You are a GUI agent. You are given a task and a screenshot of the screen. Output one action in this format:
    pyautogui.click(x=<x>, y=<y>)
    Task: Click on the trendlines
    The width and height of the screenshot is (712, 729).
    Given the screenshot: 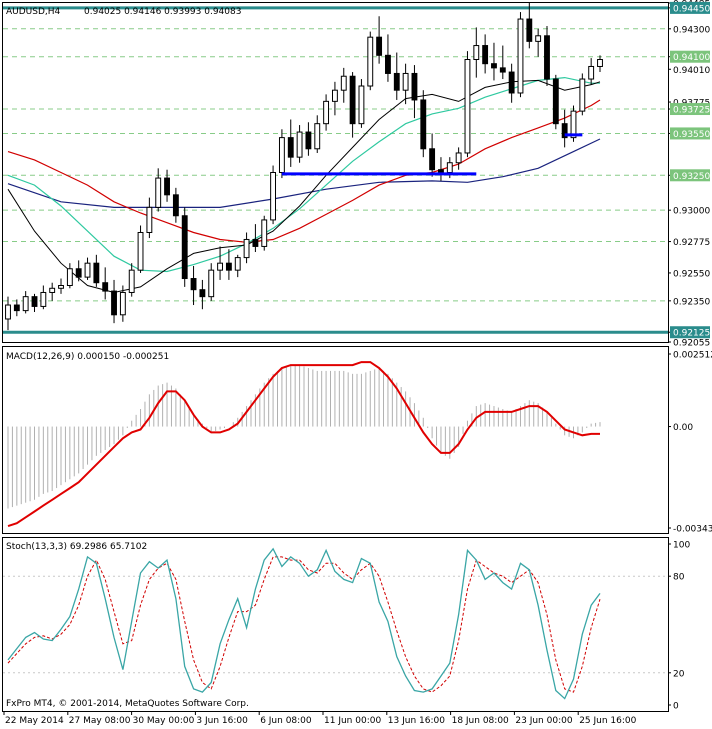 What is the action you would take?
    pyautogui.click(x=432, y=154)
    